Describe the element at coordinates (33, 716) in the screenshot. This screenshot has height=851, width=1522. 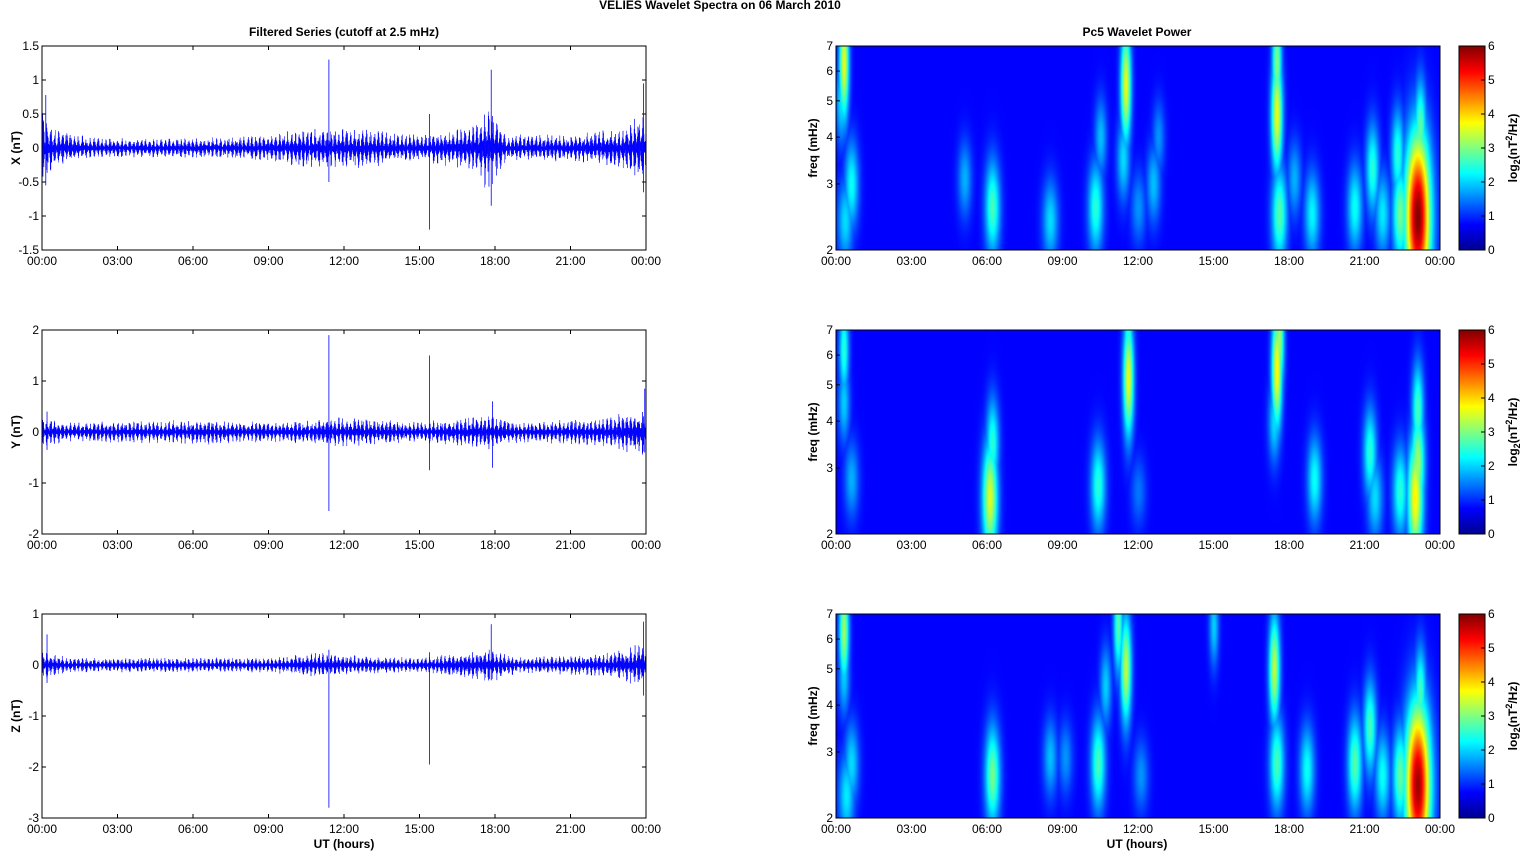
I see `z-series-ytick-label: -1` at that location.